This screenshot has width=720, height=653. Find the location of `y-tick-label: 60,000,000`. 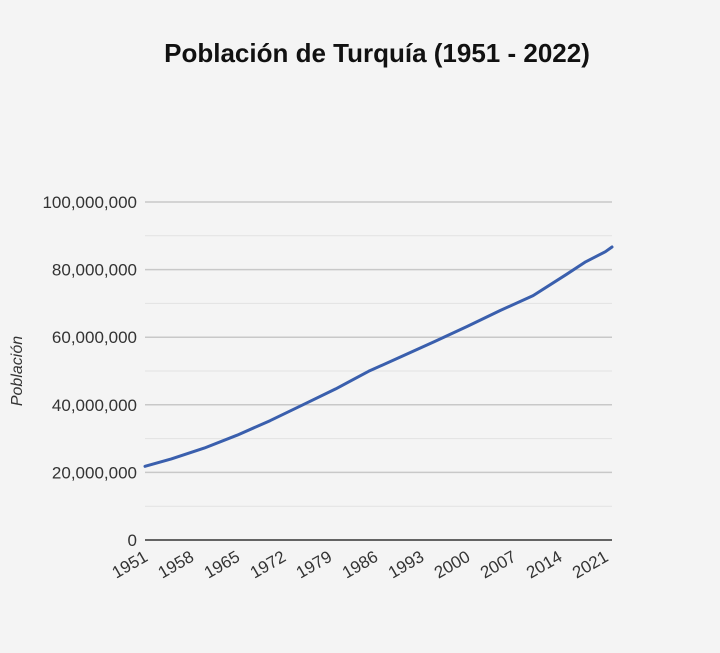

y-tick-label: 60,000,000 is located at coordinates (94, 337).